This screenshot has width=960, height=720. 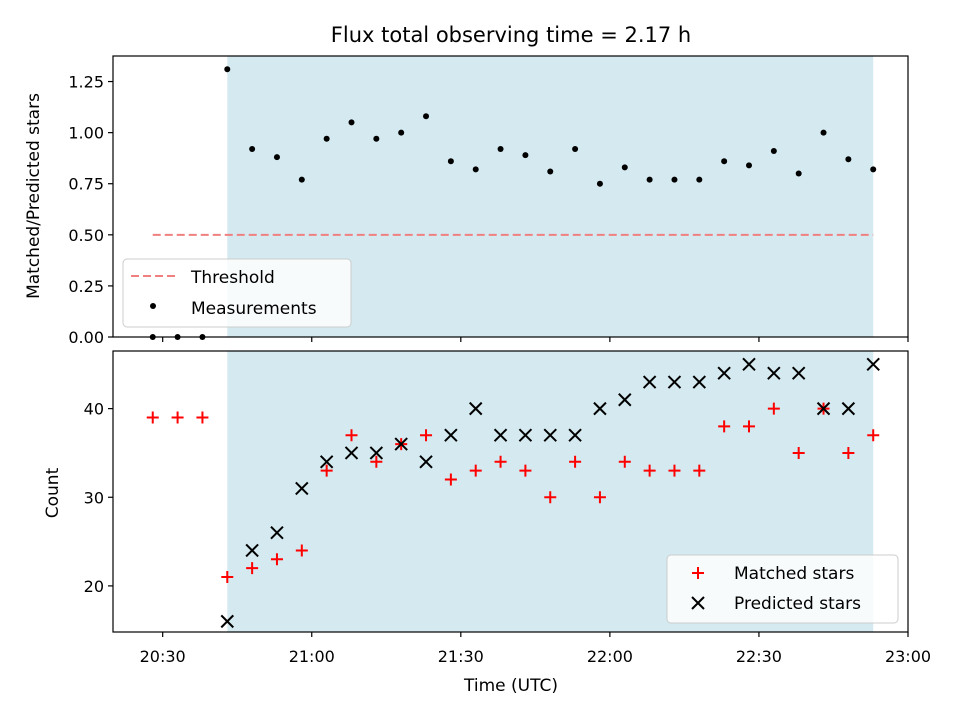 What do you see at coordinates (86, 184) in the screenshot?
I see `top-y-tick-label: 0.75` at bounding box center [86, 184].